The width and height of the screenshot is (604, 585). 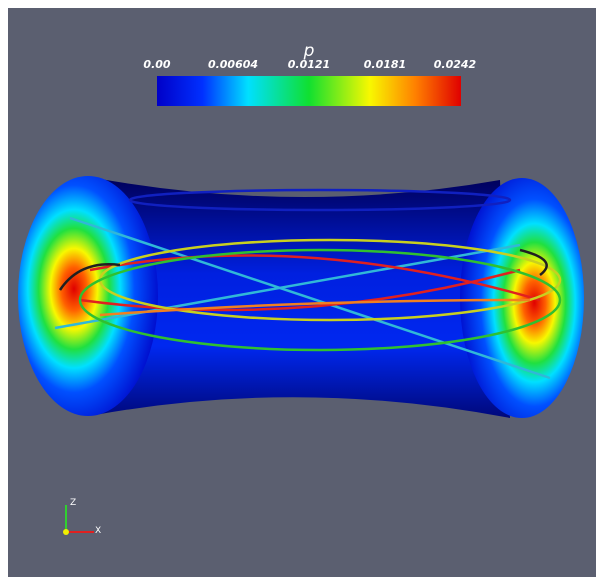 What do you see at coordinates (309, 91) in the screenshot?
I see `colorbar` at bounding box center [309, 91].